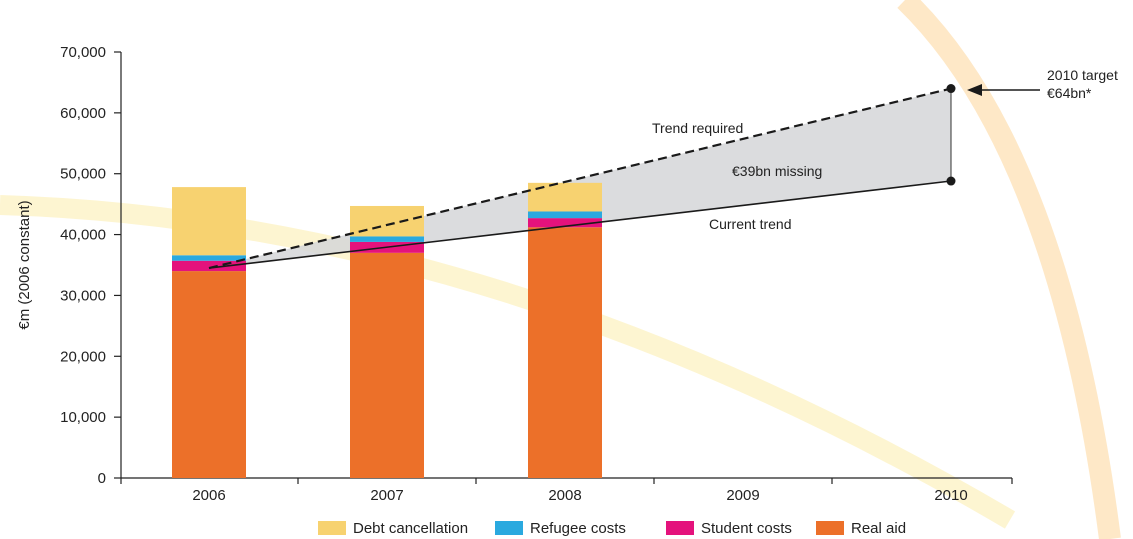  What do you see at coordinates (83, 113) in the screenshot?
I see `y-tick-label: 60,000` at bounding box center [83, 113].